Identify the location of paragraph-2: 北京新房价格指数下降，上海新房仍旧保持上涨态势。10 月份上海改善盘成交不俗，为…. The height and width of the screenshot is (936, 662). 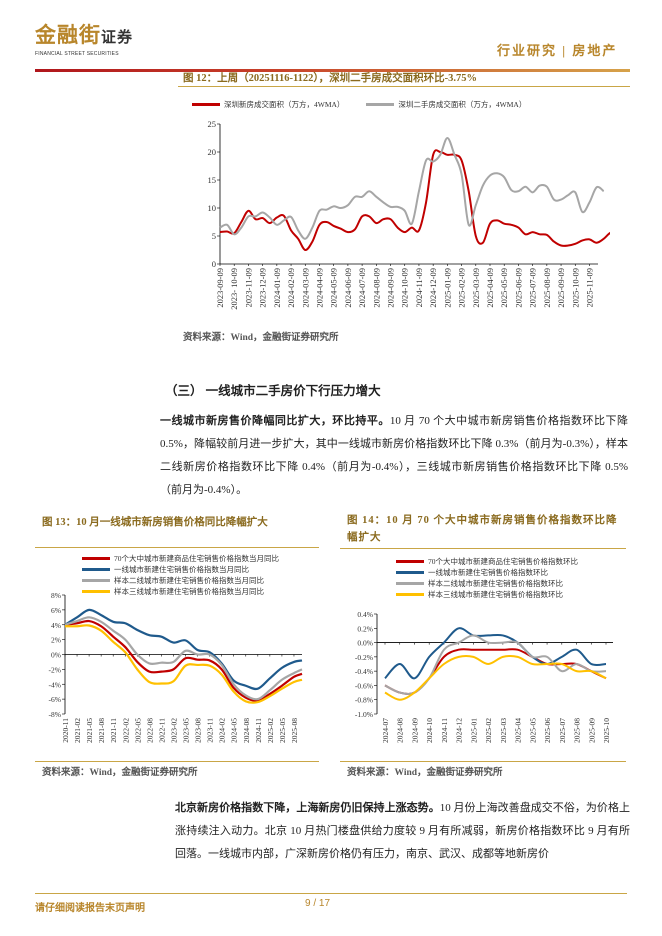
(402, 831).